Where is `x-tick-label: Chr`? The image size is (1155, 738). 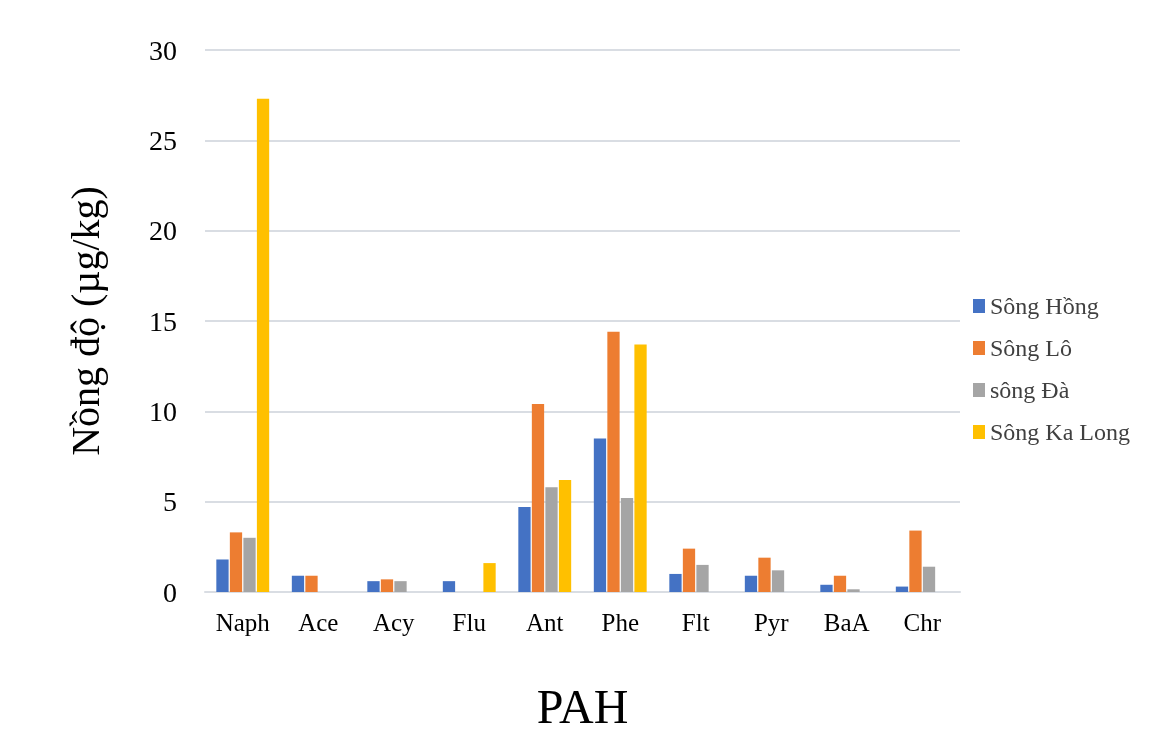 x-tick-label: Chr is located at coordinates (922, 622).